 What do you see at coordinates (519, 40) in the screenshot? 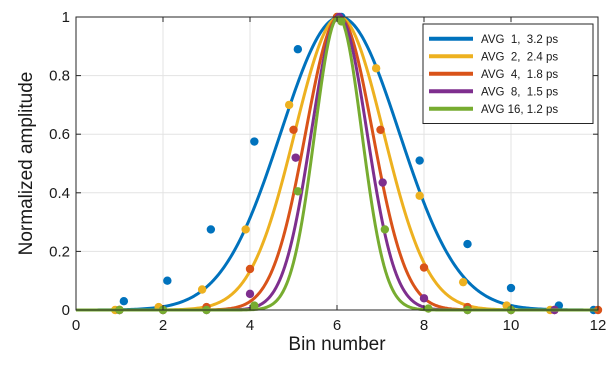
I see `legend-label: AVG 1, 3.2 ps` at bounding box center [519, 40].